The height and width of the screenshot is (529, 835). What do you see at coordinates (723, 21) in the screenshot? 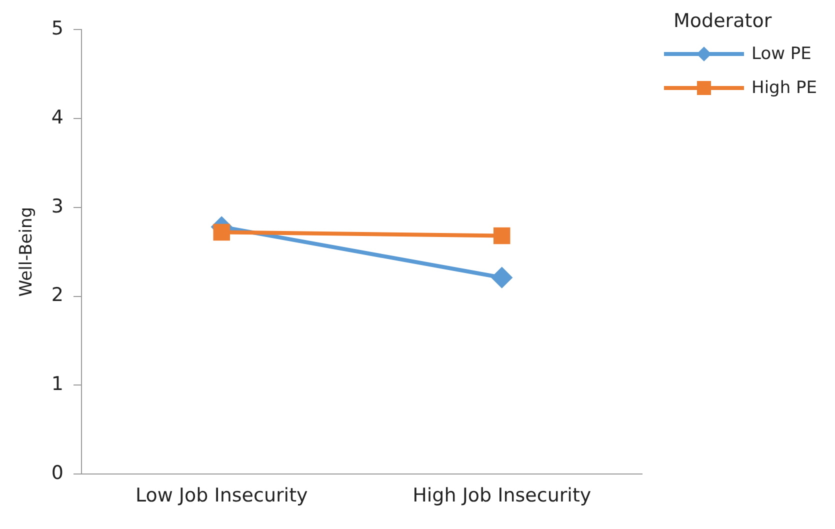
I see `legend-title: Moderator` at bounding box center [723, 21].